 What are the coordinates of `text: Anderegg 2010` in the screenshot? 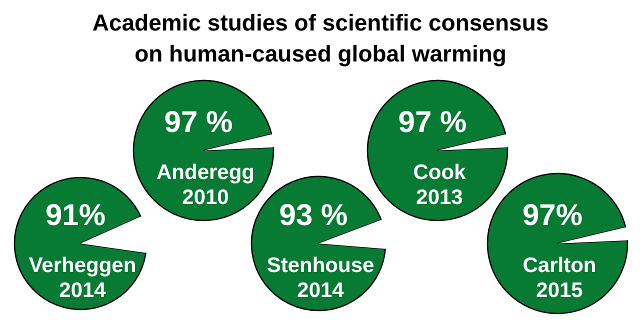 It's located at (205, 185).